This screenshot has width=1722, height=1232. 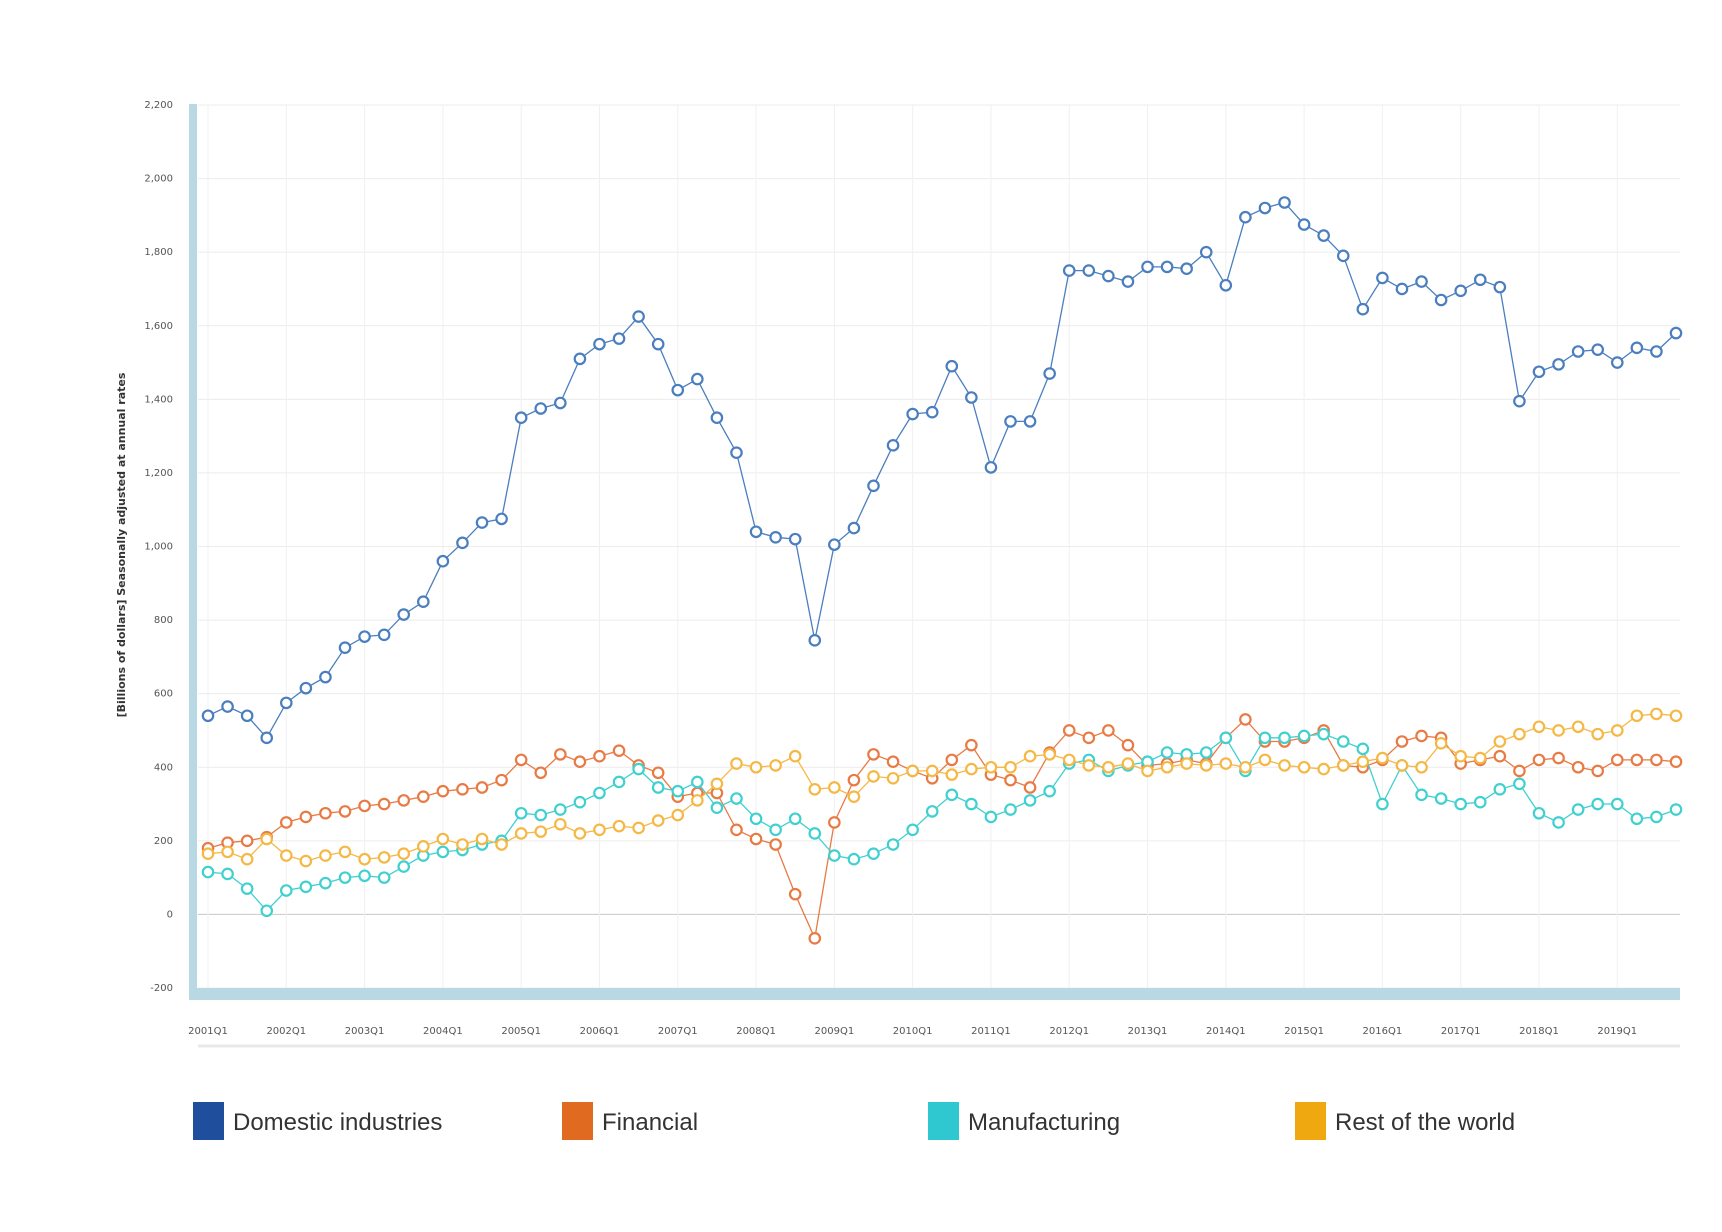 What do you see at coordinates (1461, 1031) in the screenshot?
I see `x-tick-label: 2017Q1` at bounding box center [1461, 1031].